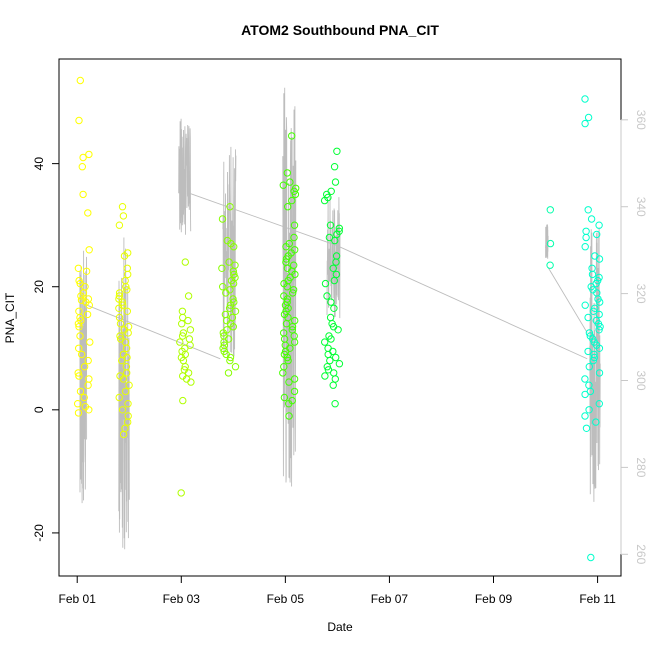  What do you see at coordinates (182, 599) in the screenshot?
I see `x-tick-label: Feb 03` at bounding box center [182, 599].